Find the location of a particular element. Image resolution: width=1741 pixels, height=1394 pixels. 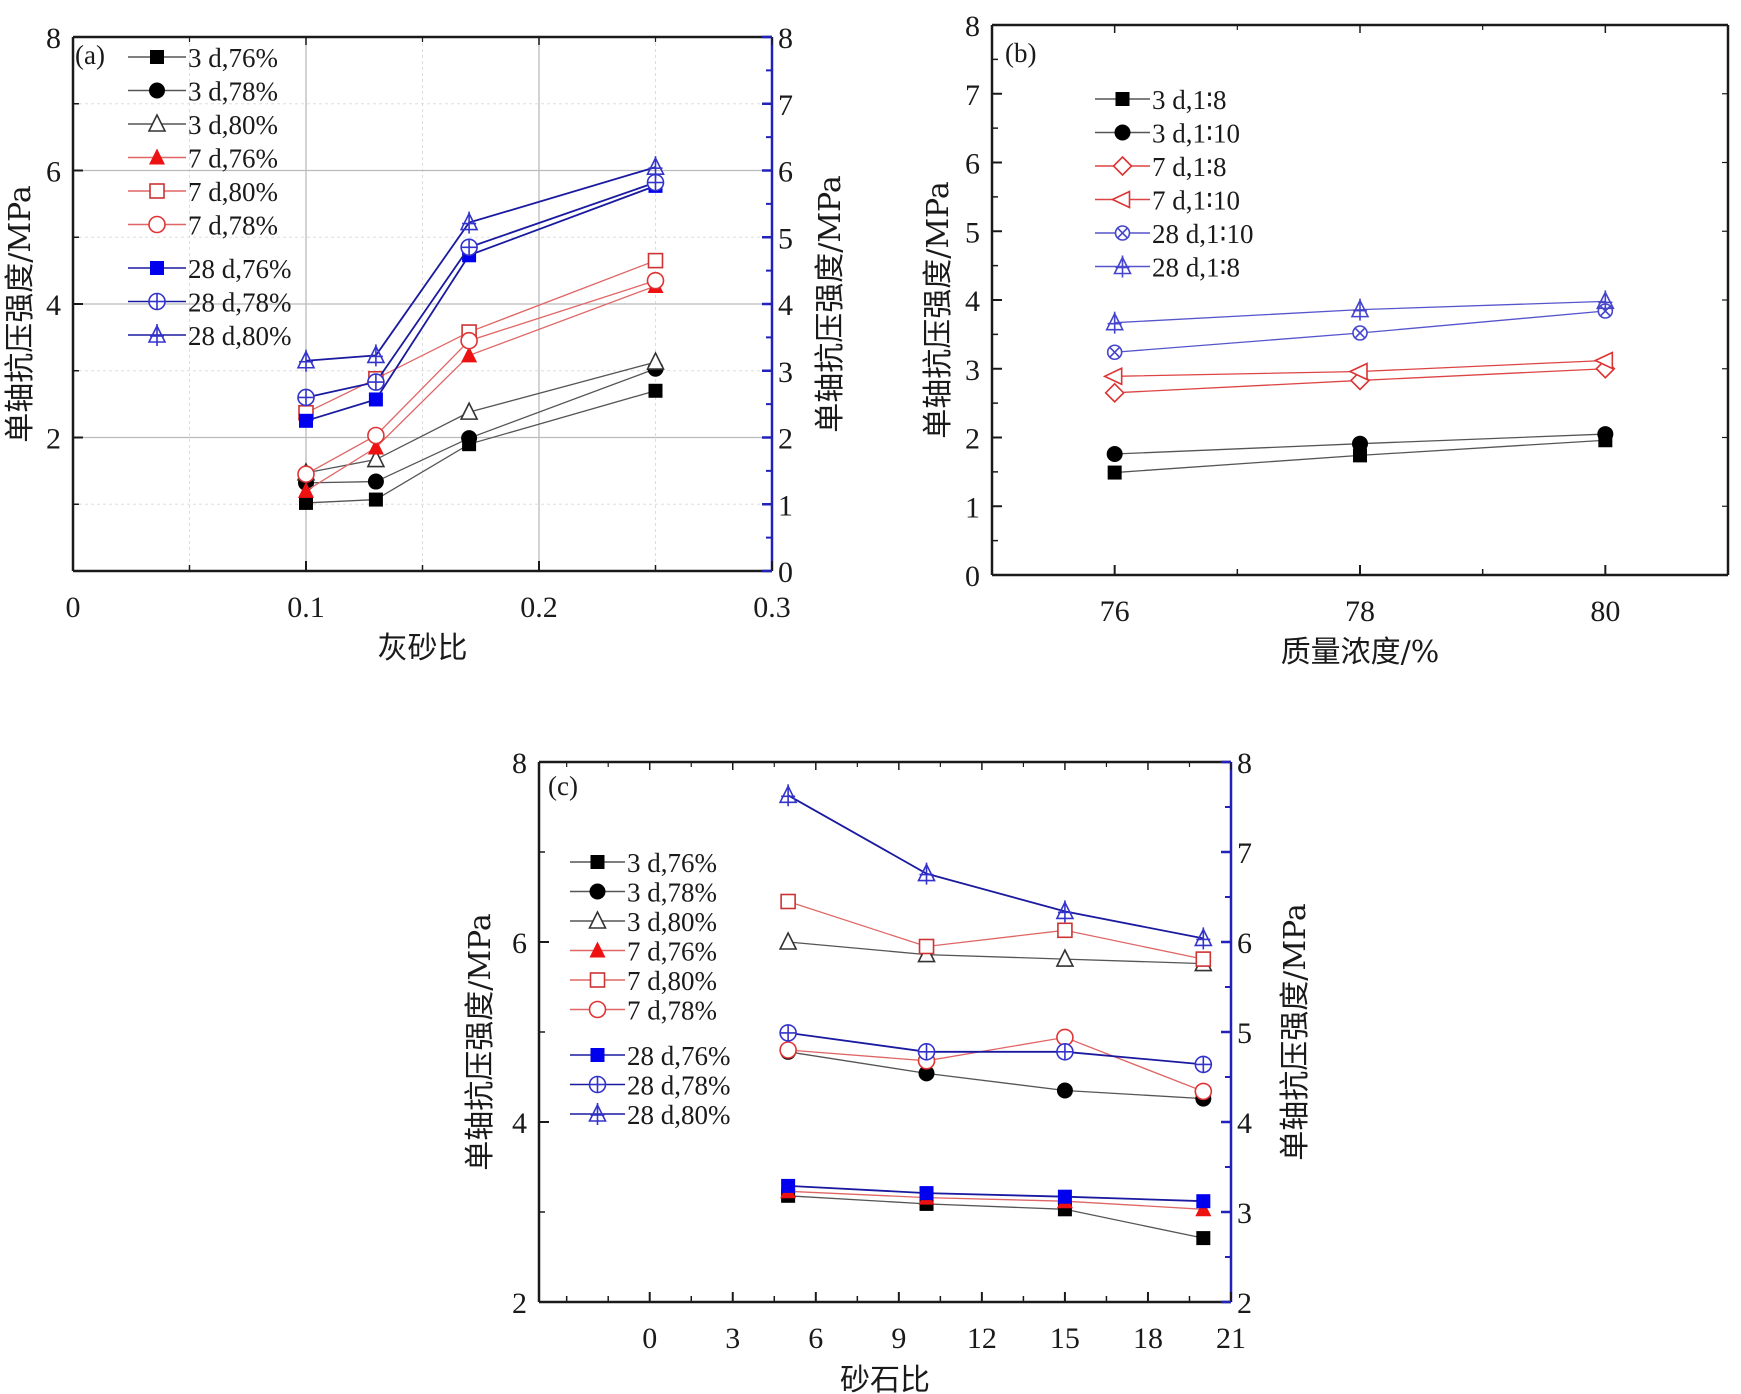

legend-item: 7 d,1∶10 is located at coordinates (1167, 201).